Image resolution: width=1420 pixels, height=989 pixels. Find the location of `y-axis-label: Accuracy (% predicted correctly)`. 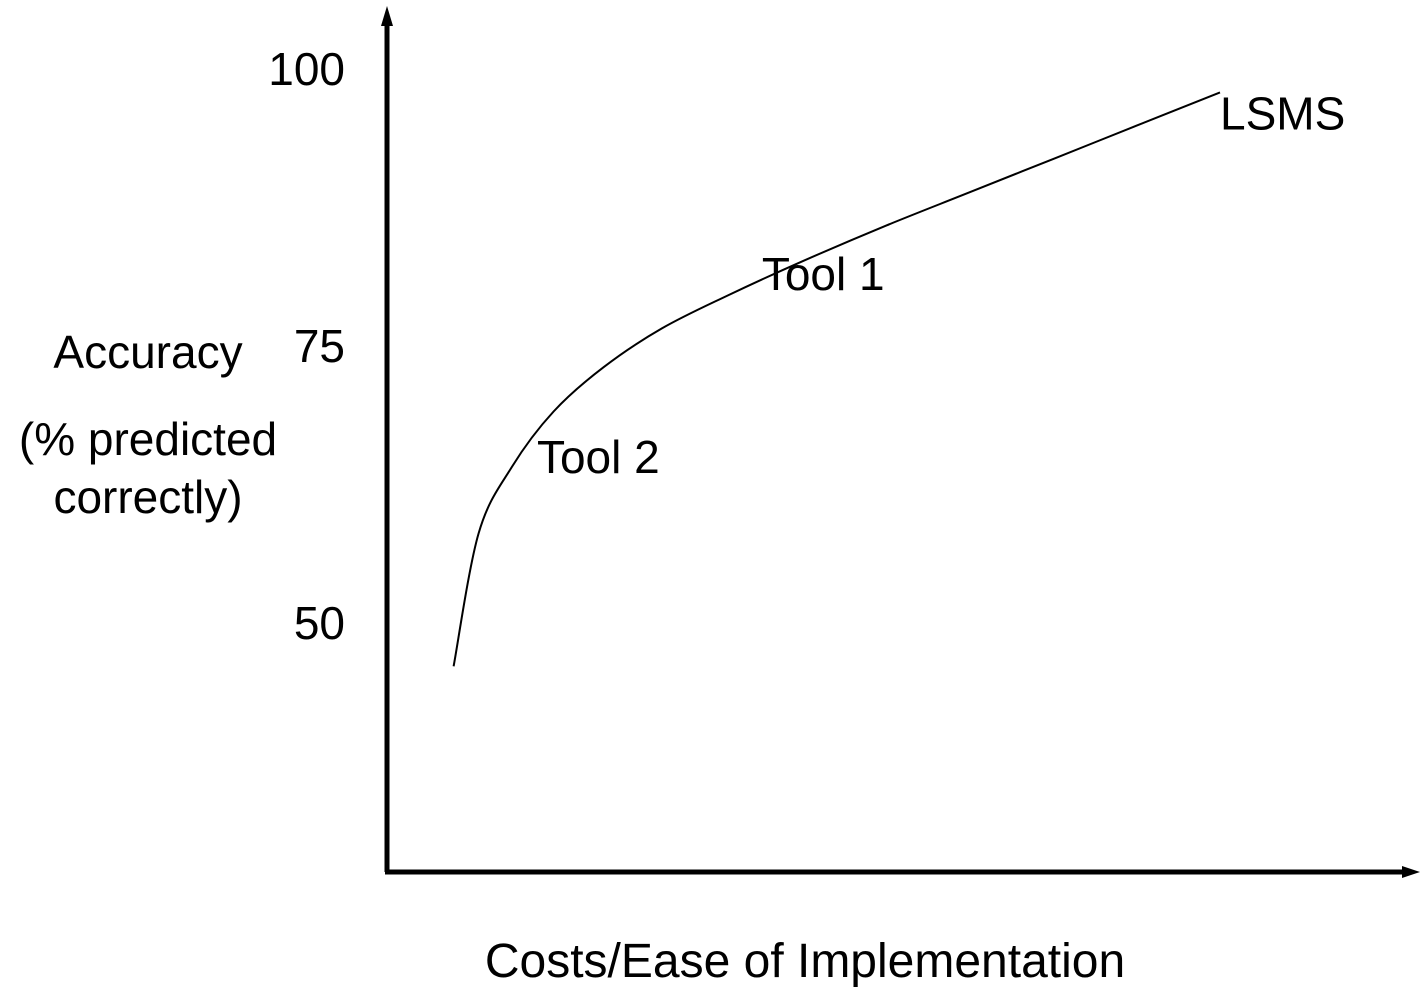

y-axis-label: Accuracy (% predicted correctly) is located at coordinates (148, 424).